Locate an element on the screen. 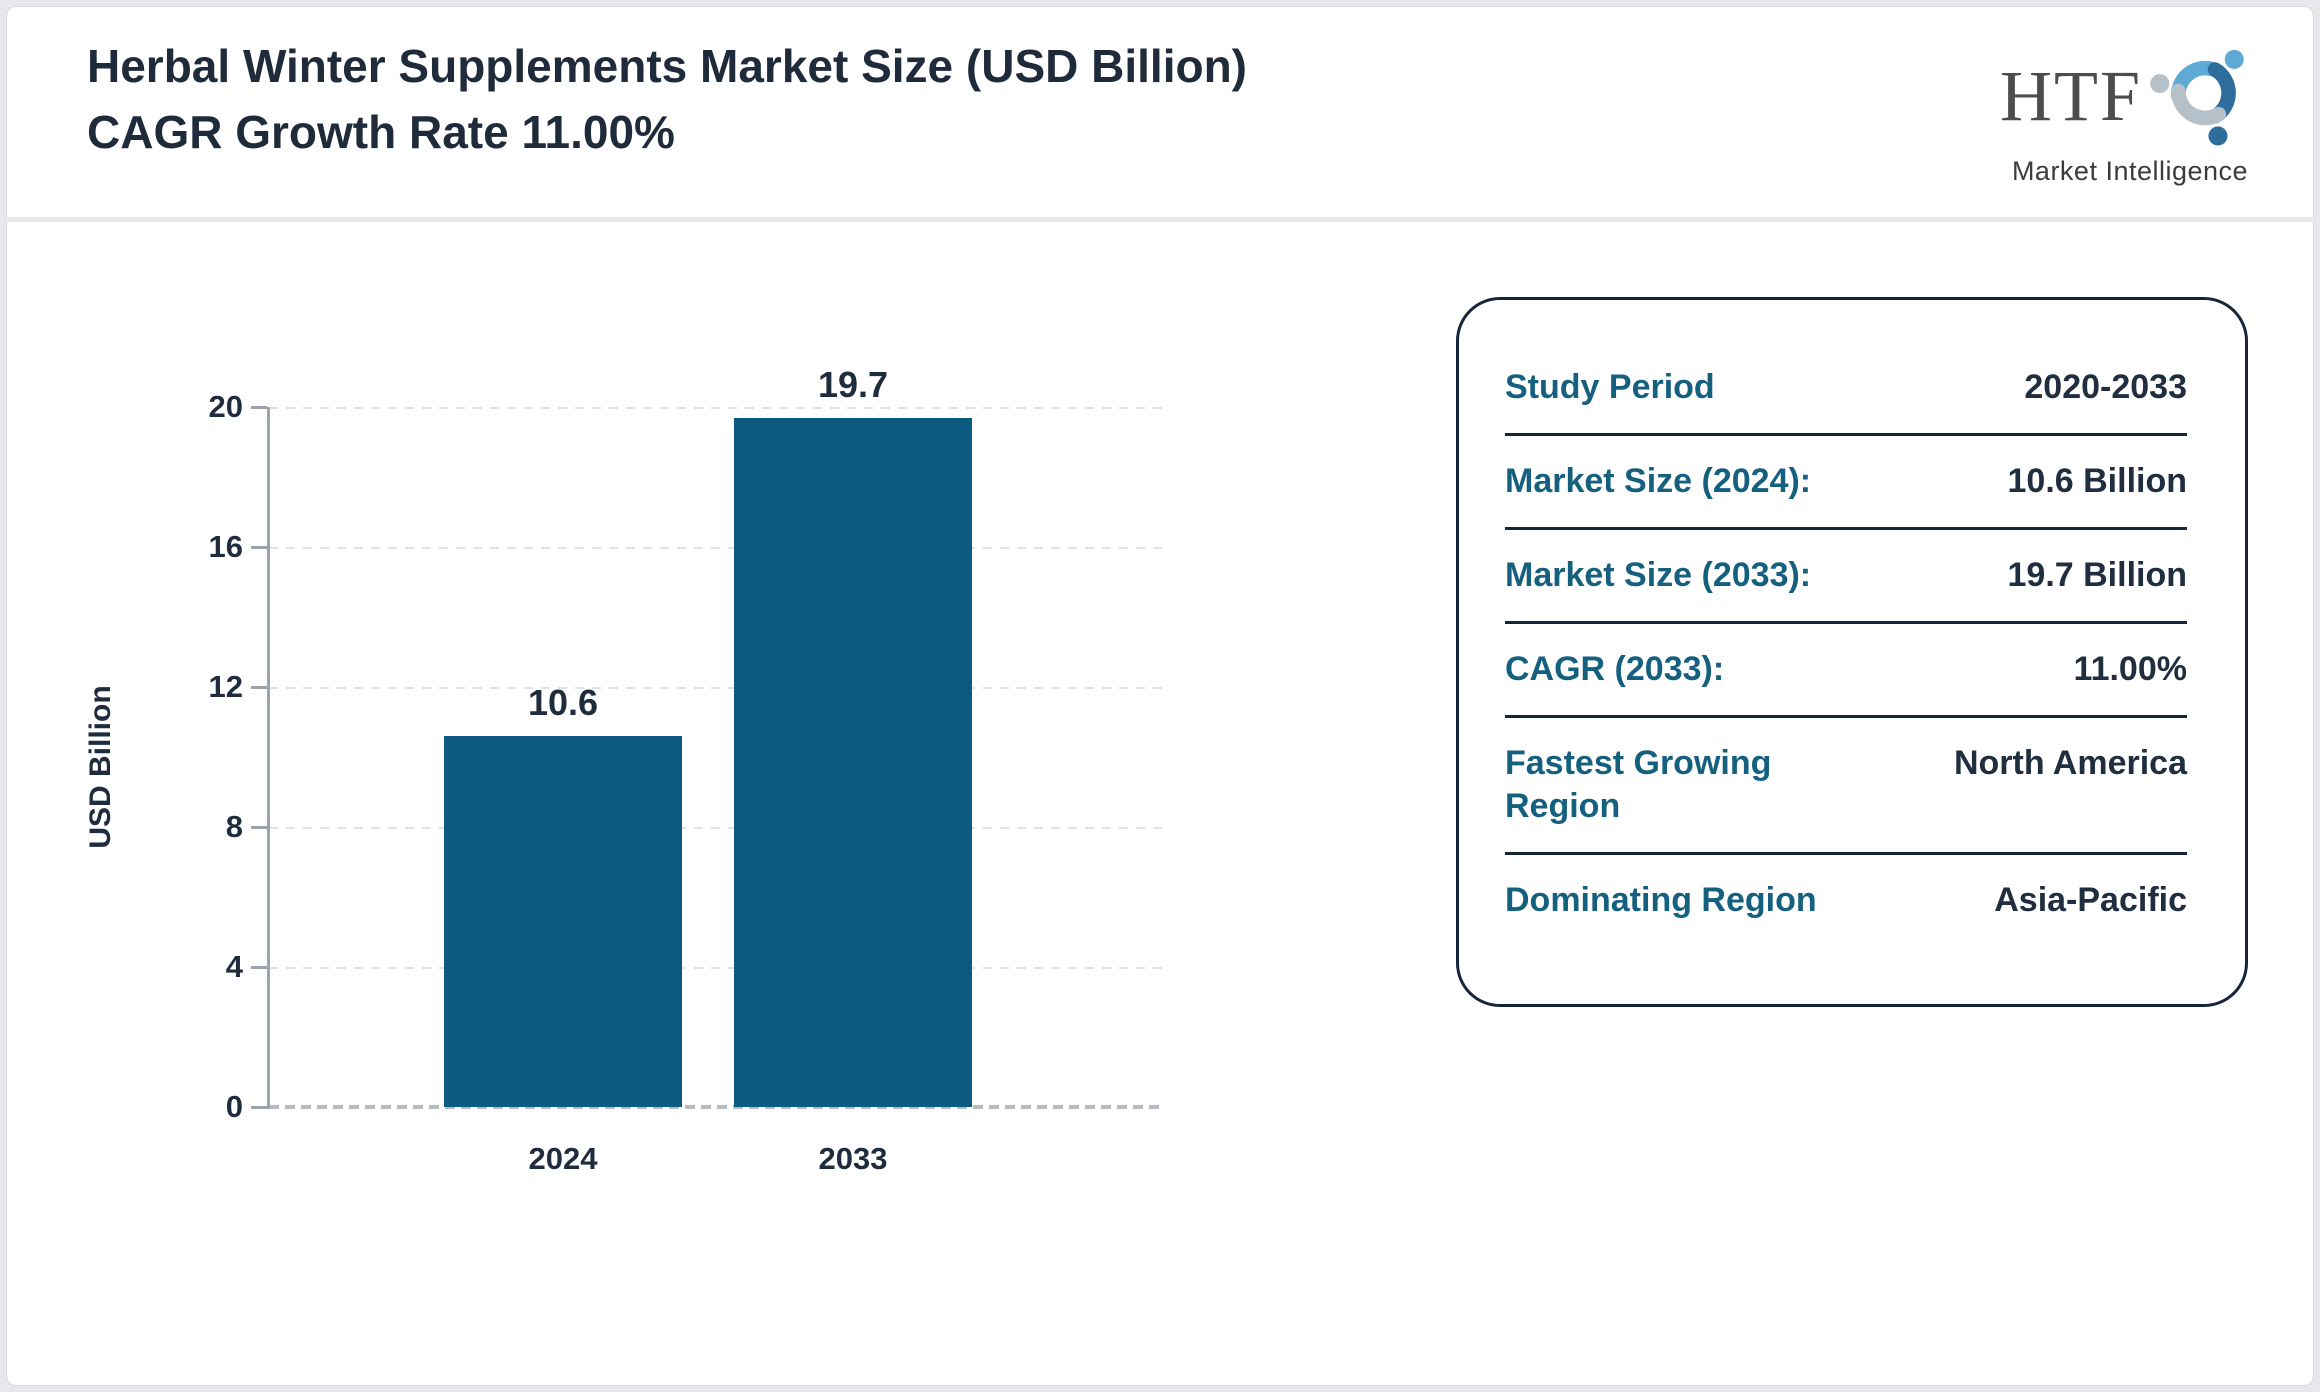 The width and height of the screenshot is (2320, 1392). row-label: Market Size (2033): is located at coordinates (1658, 575).